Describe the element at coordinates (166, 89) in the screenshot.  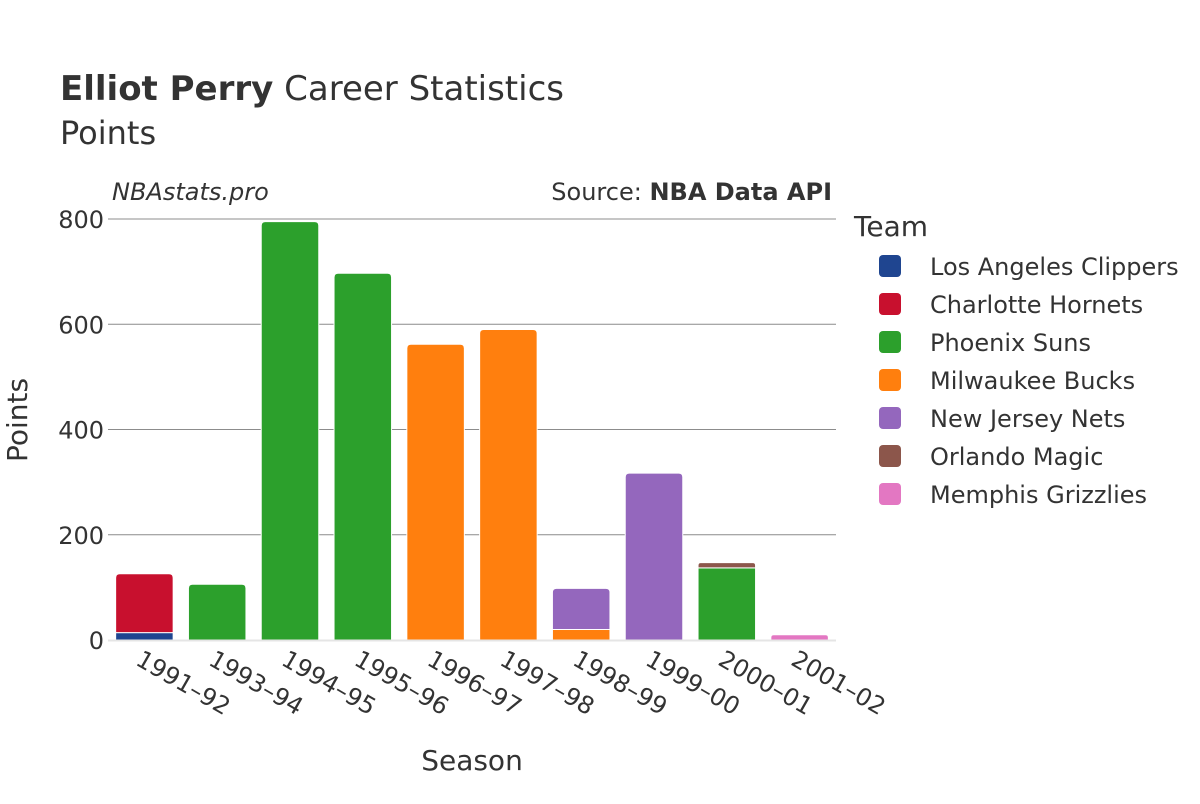
I see `chart-title-bold: Elliot Perry` at that location.